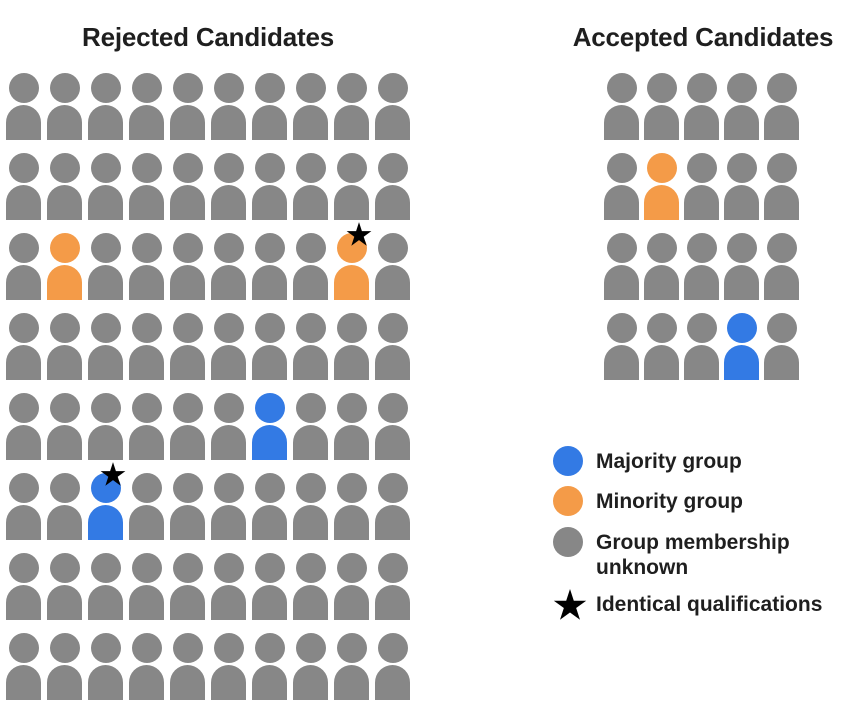 The height and width of the screenshot is (707, 856). Describe the element at coordinates (107, 501) in the screenshot. I see `person-majority-starred` at that location.